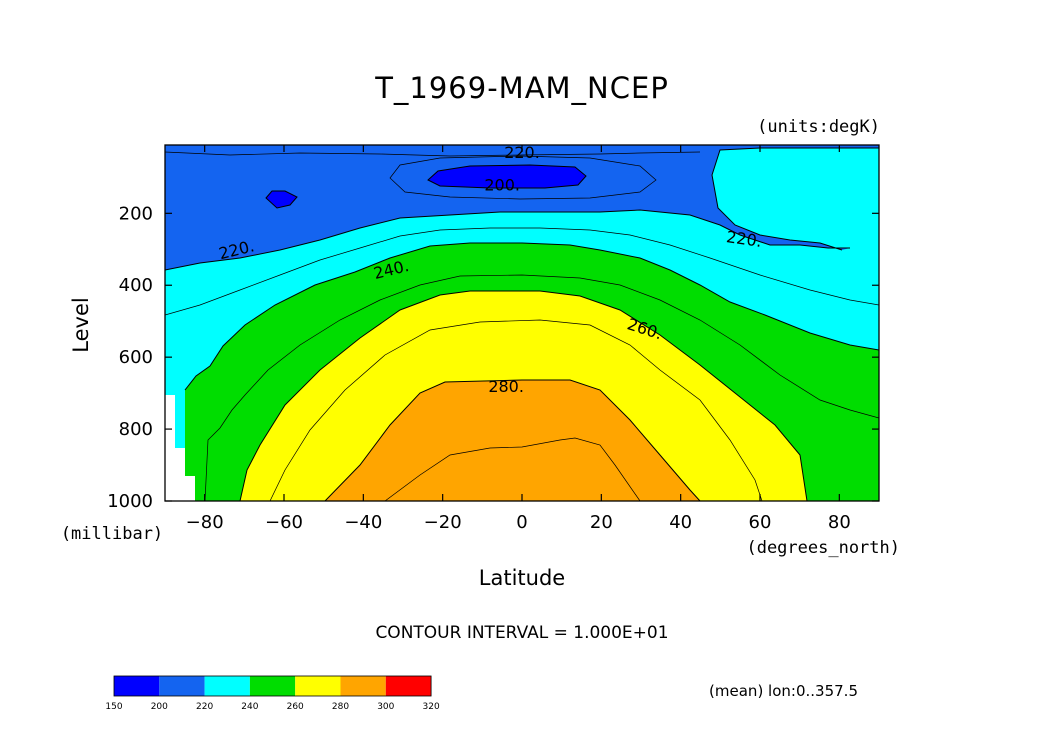 Image resolution: width=1044 pixels, height=744 pixels. What do you see at coordinates (136, 213) in the screenshot?
I see `y-tick-label: 200` at bounding box center [136, 213].